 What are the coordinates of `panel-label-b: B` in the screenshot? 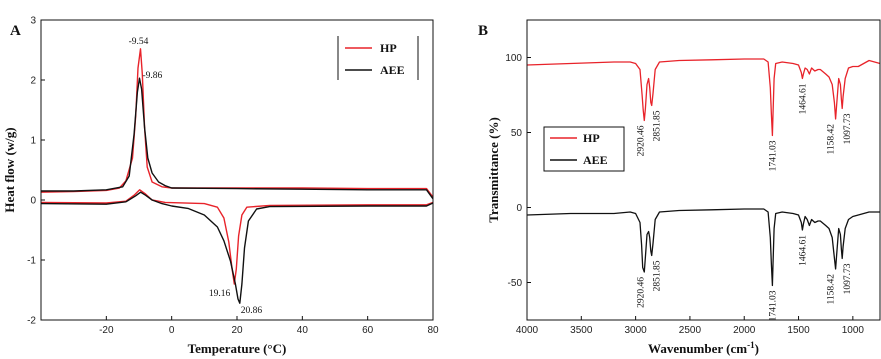 It's located at (483, 31).